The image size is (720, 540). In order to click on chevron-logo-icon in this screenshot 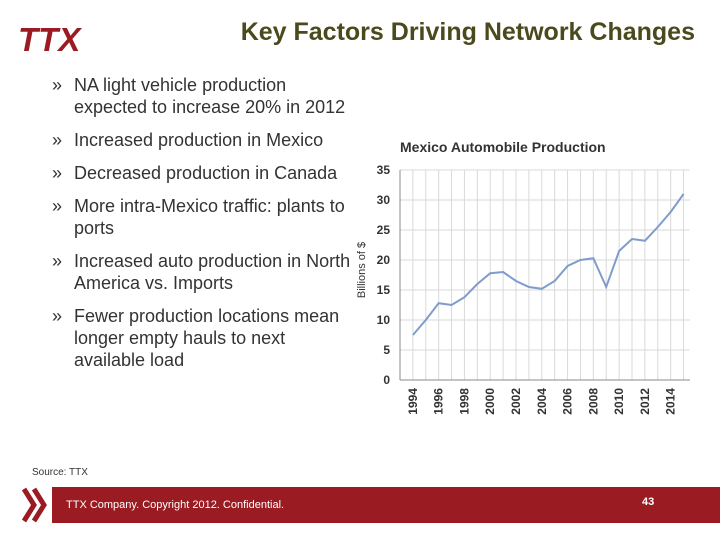, I will do `click(34, 505)`.